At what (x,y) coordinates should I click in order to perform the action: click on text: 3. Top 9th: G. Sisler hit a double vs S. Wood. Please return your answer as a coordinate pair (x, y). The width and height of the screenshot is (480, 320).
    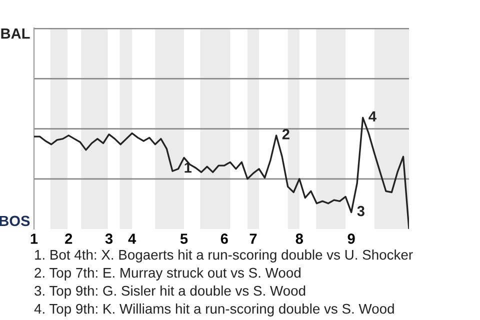
    Looking at the image, I should click on (170, 292).